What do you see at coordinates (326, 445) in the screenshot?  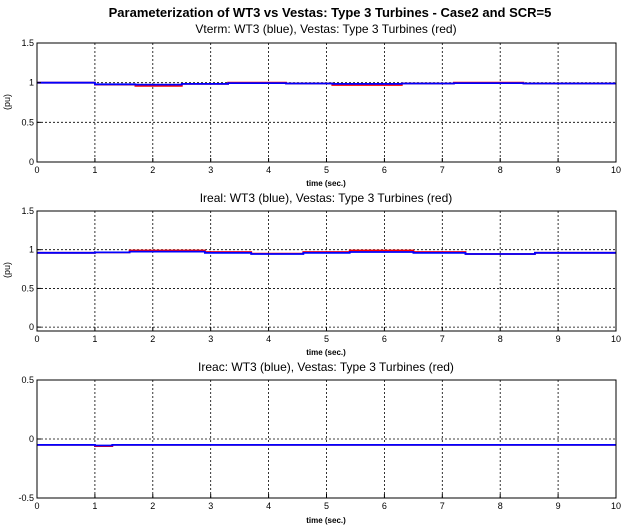 I see `series-line-blue-ireac` at bounding box center [326, 445].